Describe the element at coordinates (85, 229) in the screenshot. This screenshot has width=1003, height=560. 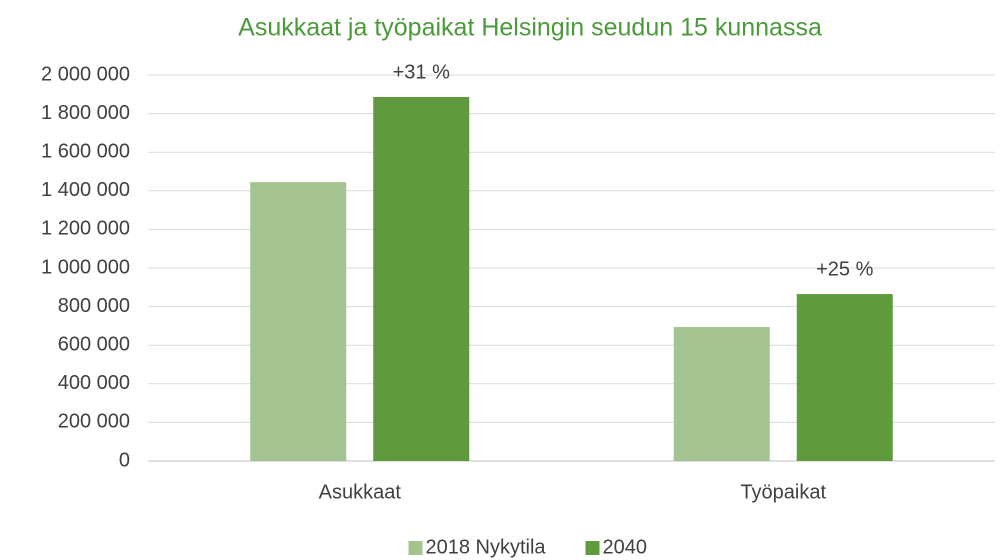
I see `y-tick-label: 1 200 000` at that location.